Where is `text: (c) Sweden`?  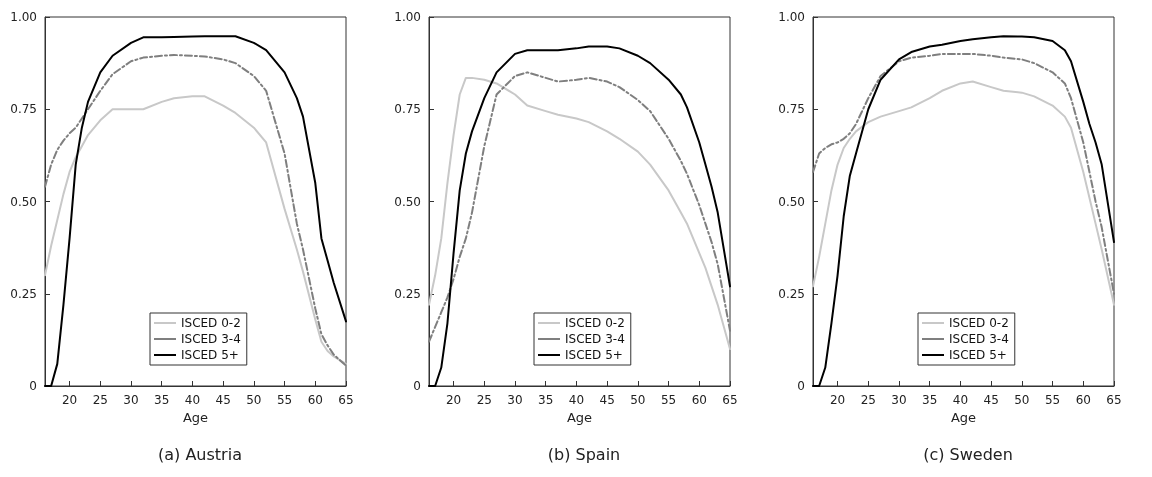 text: (c) Sweden is located at coordinates (968, 454).